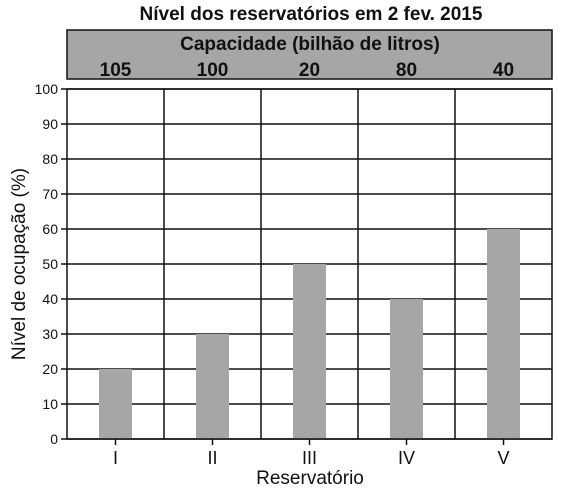 The height and width of the screenshot is (492, 568). Describe the element at coordinates (50, 124) in the screenshot. I see `y-tick-label: 90` at that location.